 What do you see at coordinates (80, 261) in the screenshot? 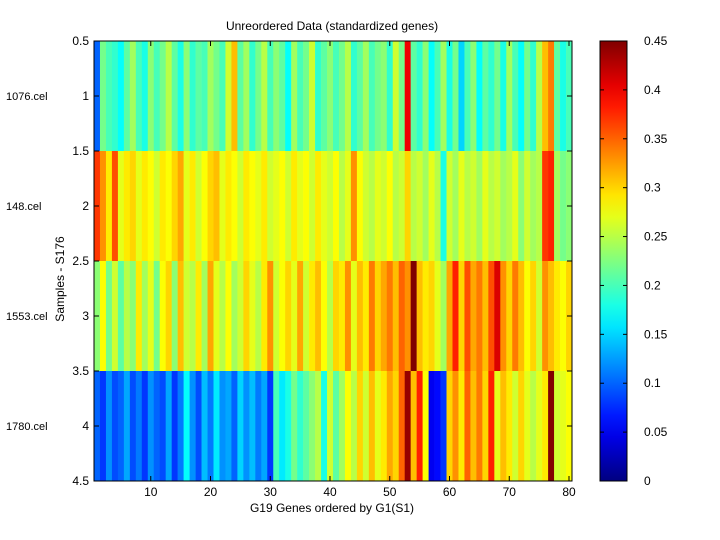
I see `y-tick-label: 2.5` at bounding box center [80, 261].